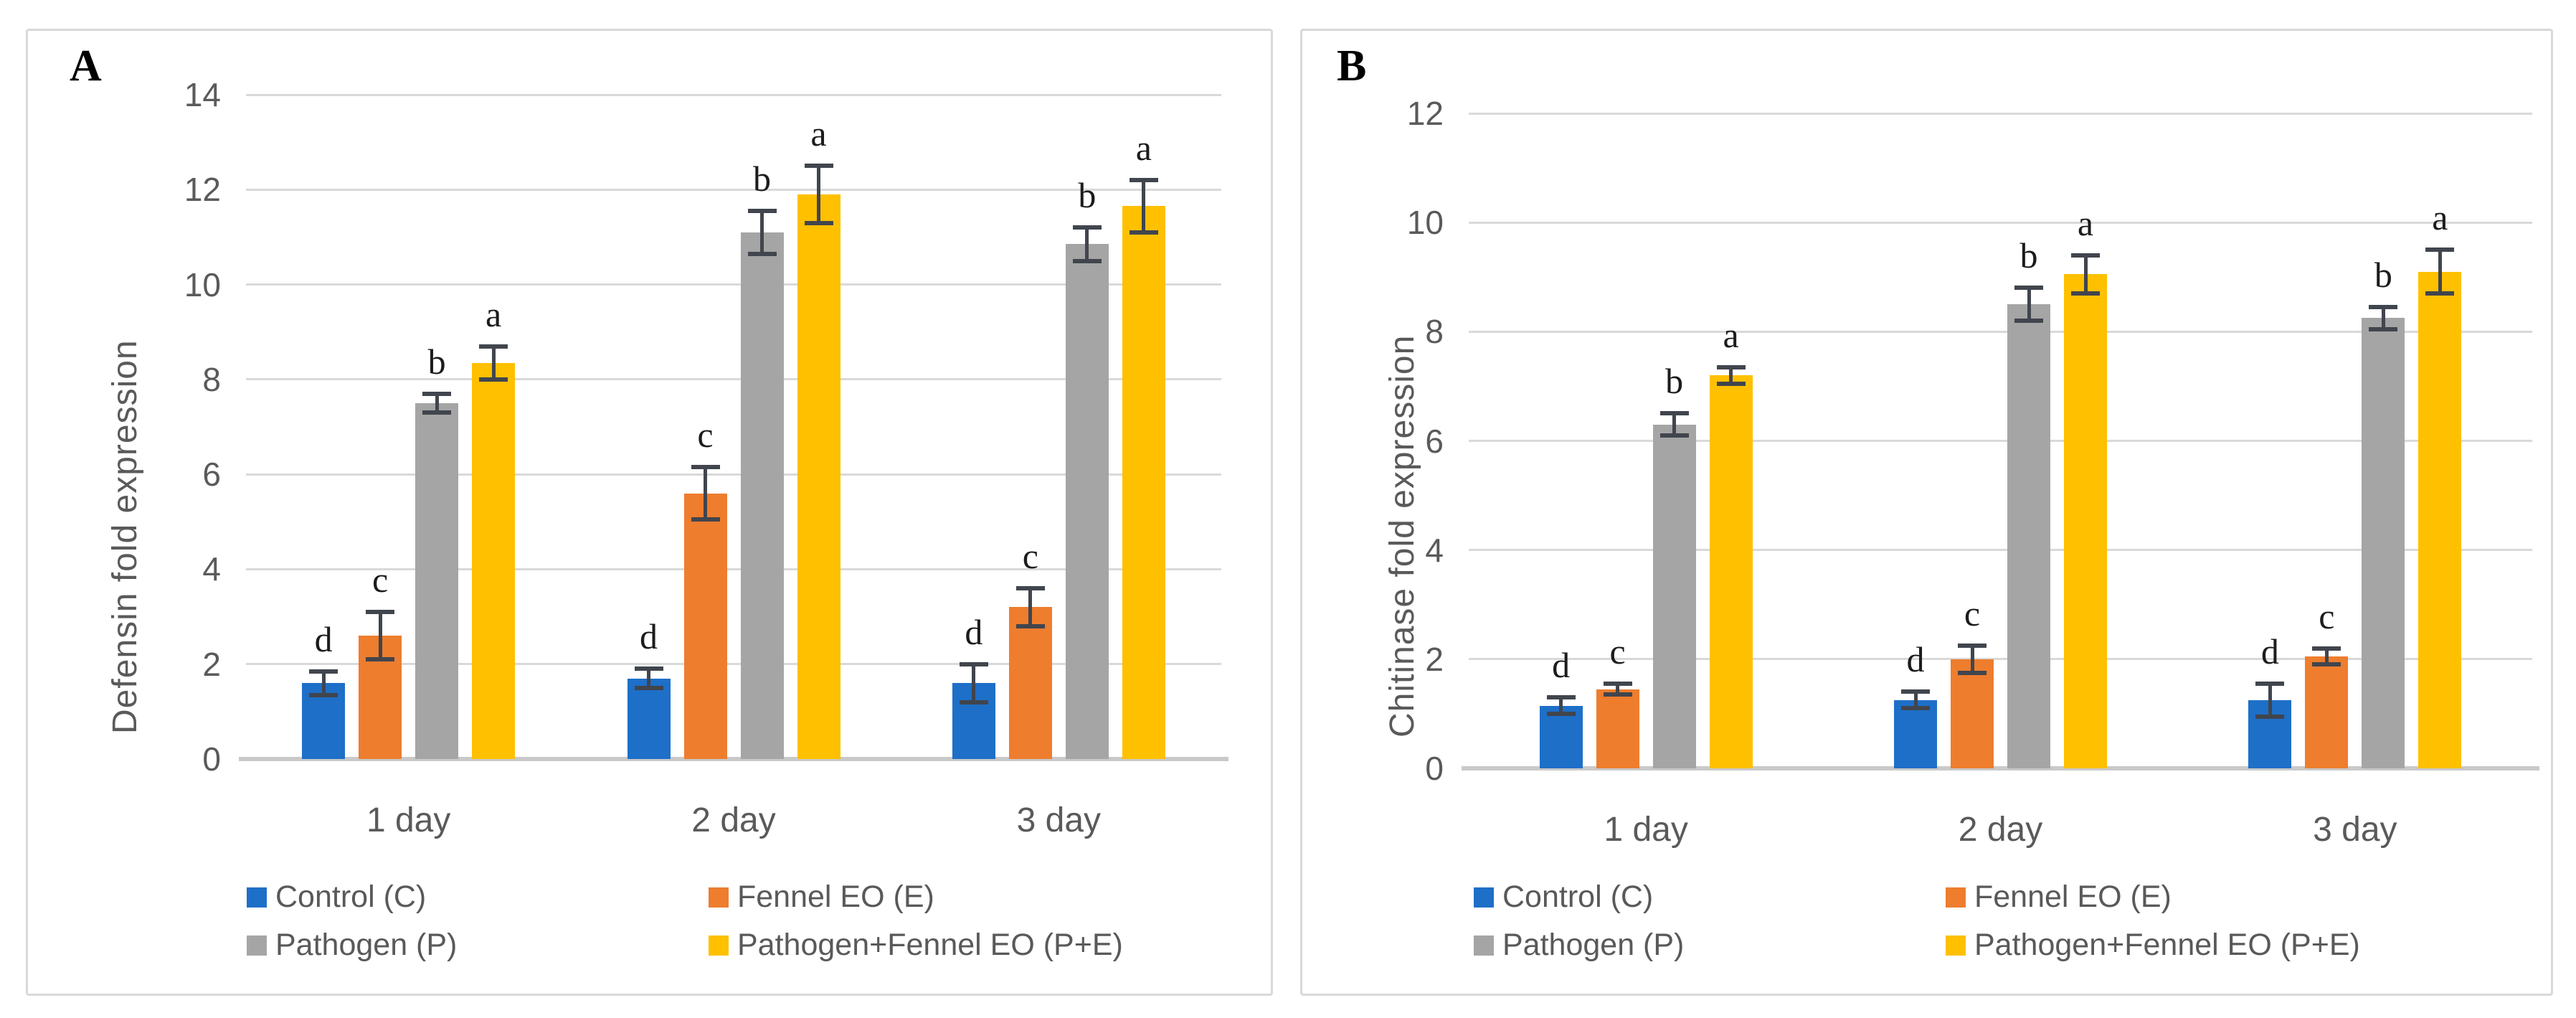 The width and height of the screenshot is (2576, 1018). Describe the element at coordinates (408, 820) in the screenshot. I see `x-category-label: 1 day` at that location.